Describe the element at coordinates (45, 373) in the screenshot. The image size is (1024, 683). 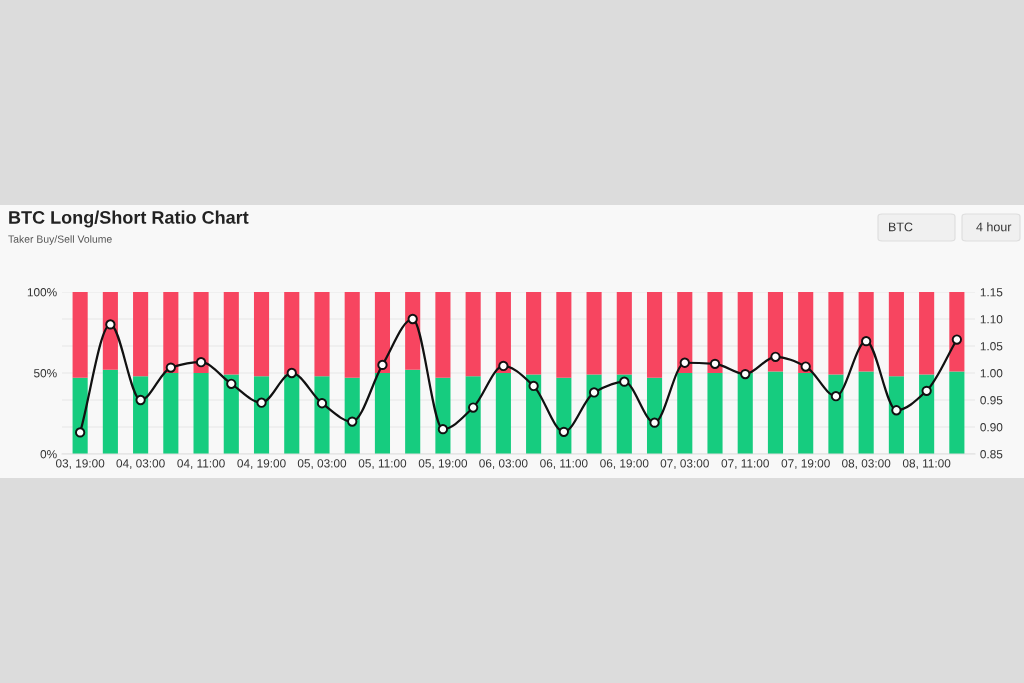
I see `y-tick-label: 50%` at that location.